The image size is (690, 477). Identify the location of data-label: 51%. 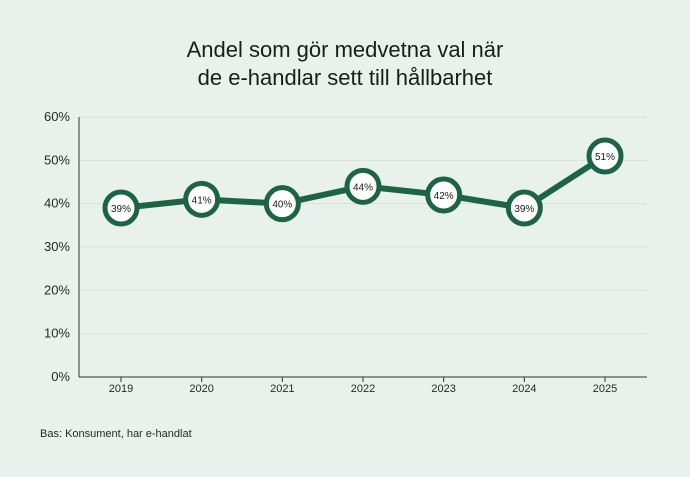
(605, 157).